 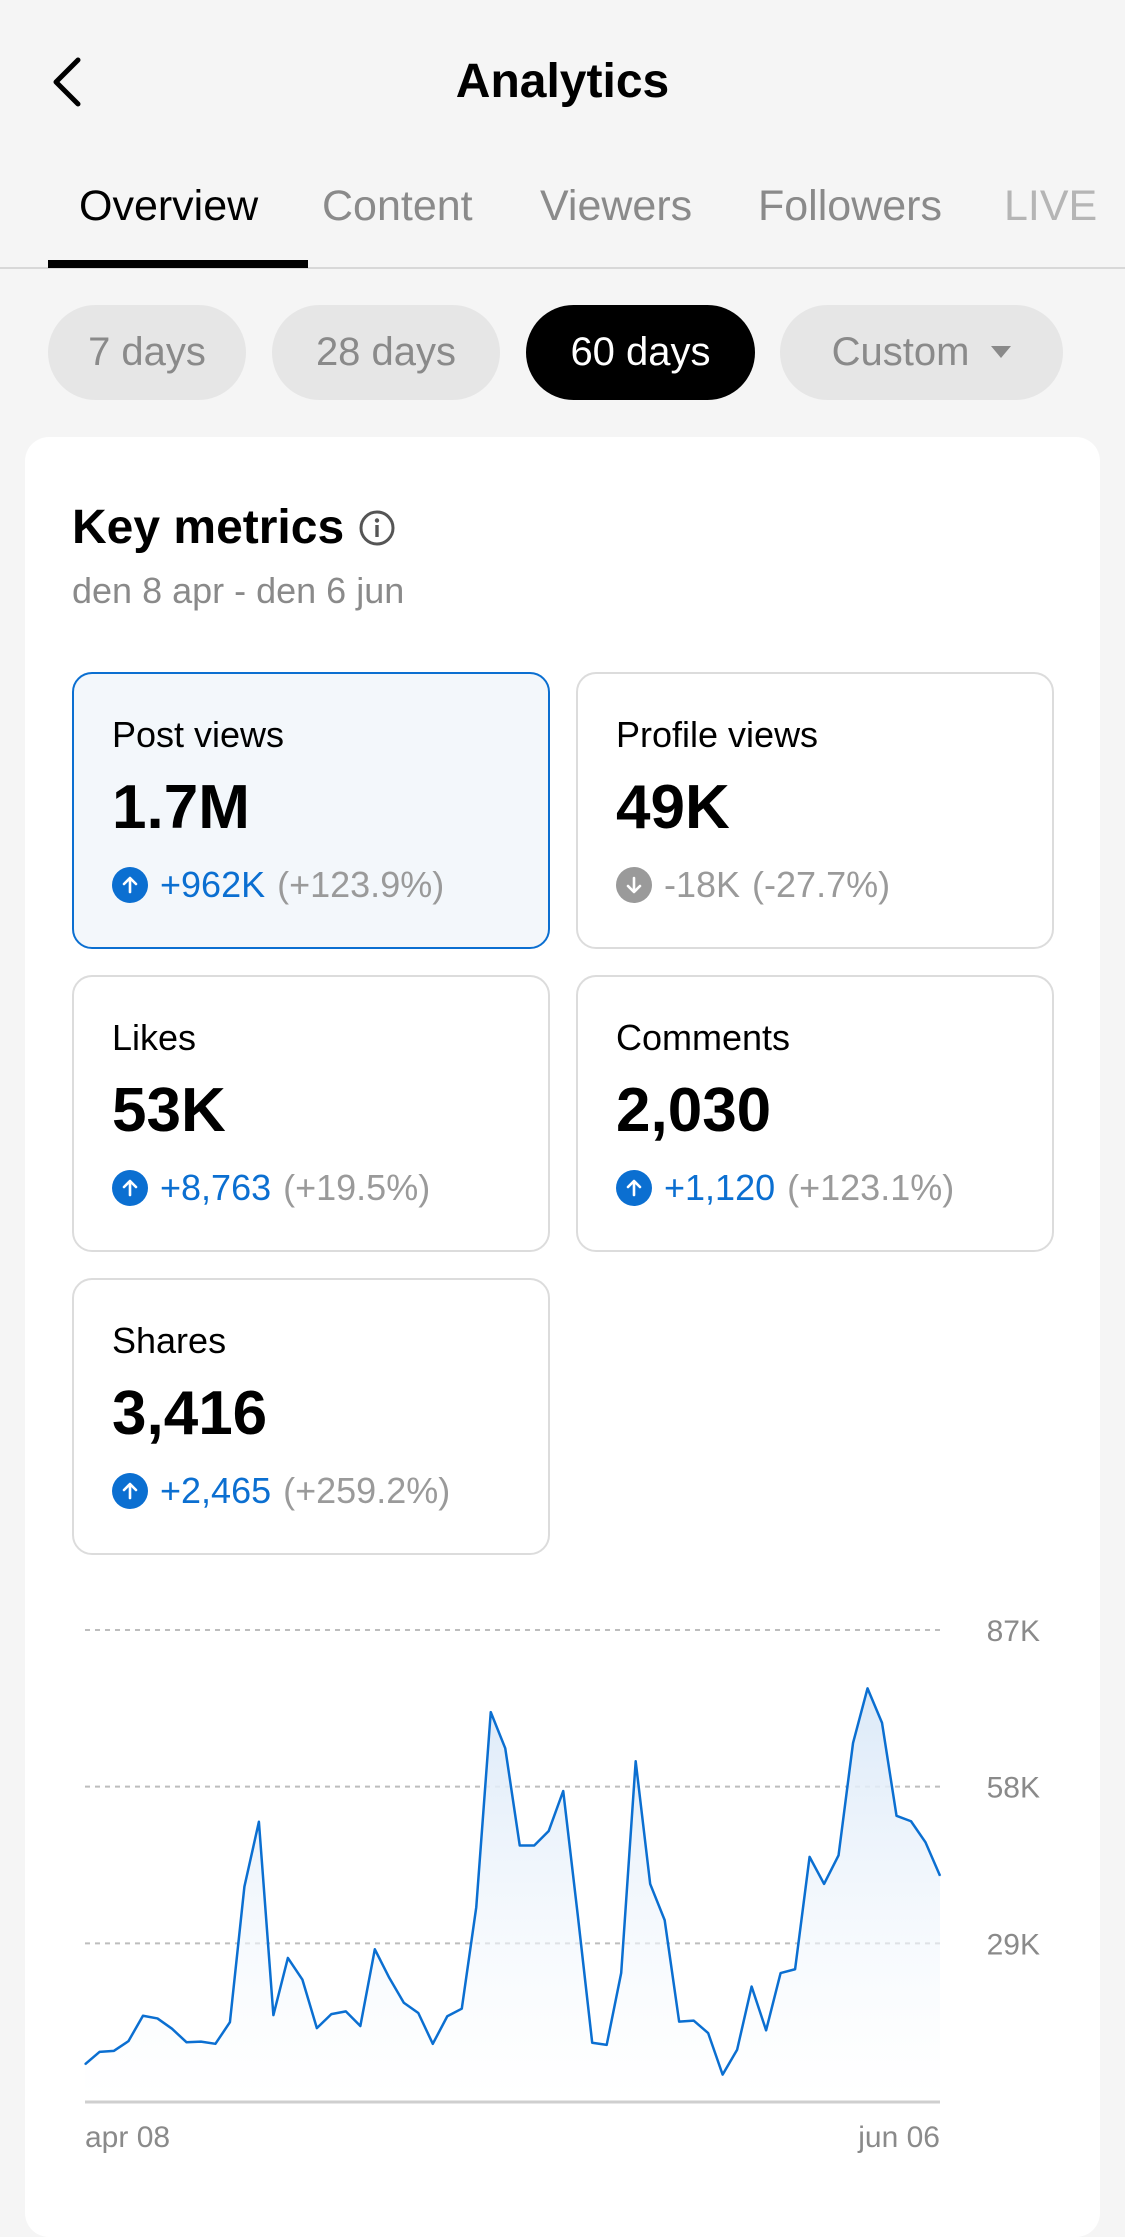 I want to click on metric-value: 49K, so click(x=673, y=807).